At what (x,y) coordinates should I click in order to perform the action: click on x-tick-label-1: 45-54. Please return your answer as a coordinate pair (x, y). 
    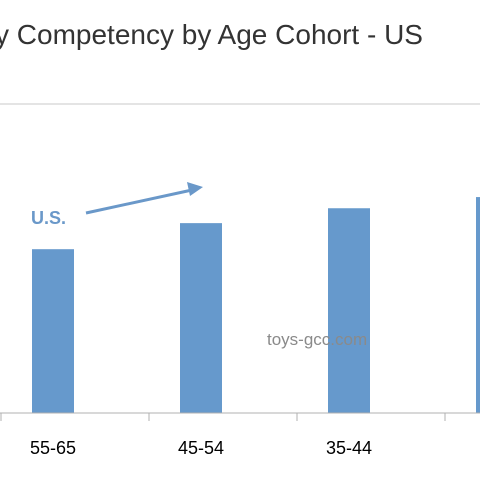
    Looking at the image, I should click on (201, 448).